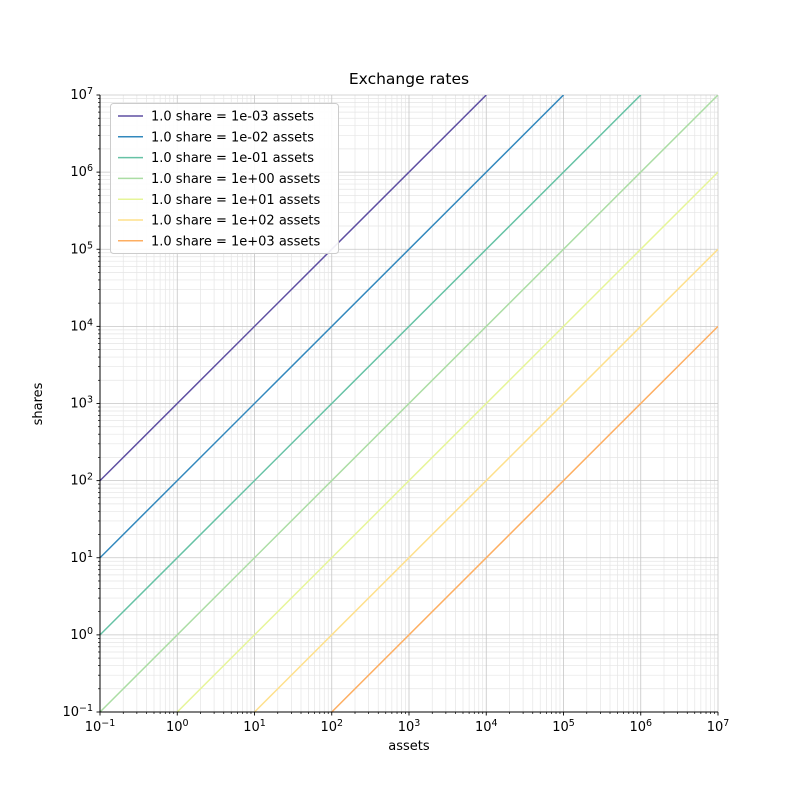 This screenshot has height=800, width=800. Describe the element at coordinates (38, 403) in the screenshot. I see `y-axis-label: shares` at that location.